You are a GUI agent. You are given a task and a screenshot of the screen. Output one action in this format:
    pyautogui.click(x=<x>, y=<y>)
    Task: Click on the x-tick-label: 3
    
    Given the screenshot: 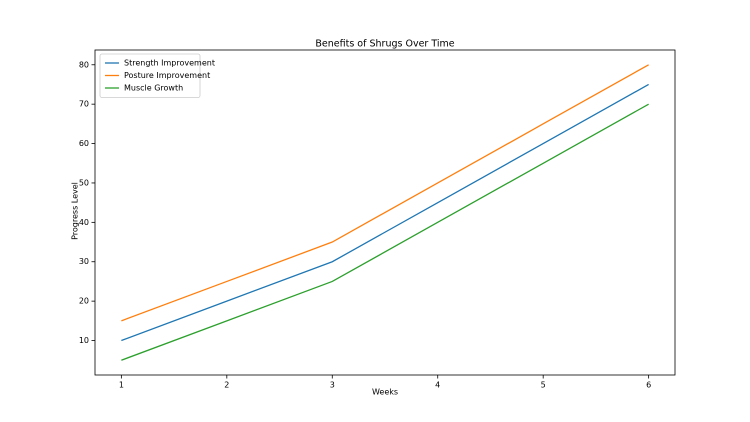 What is the action you would take?
    pyautogui.click(x=332, y=385)
    